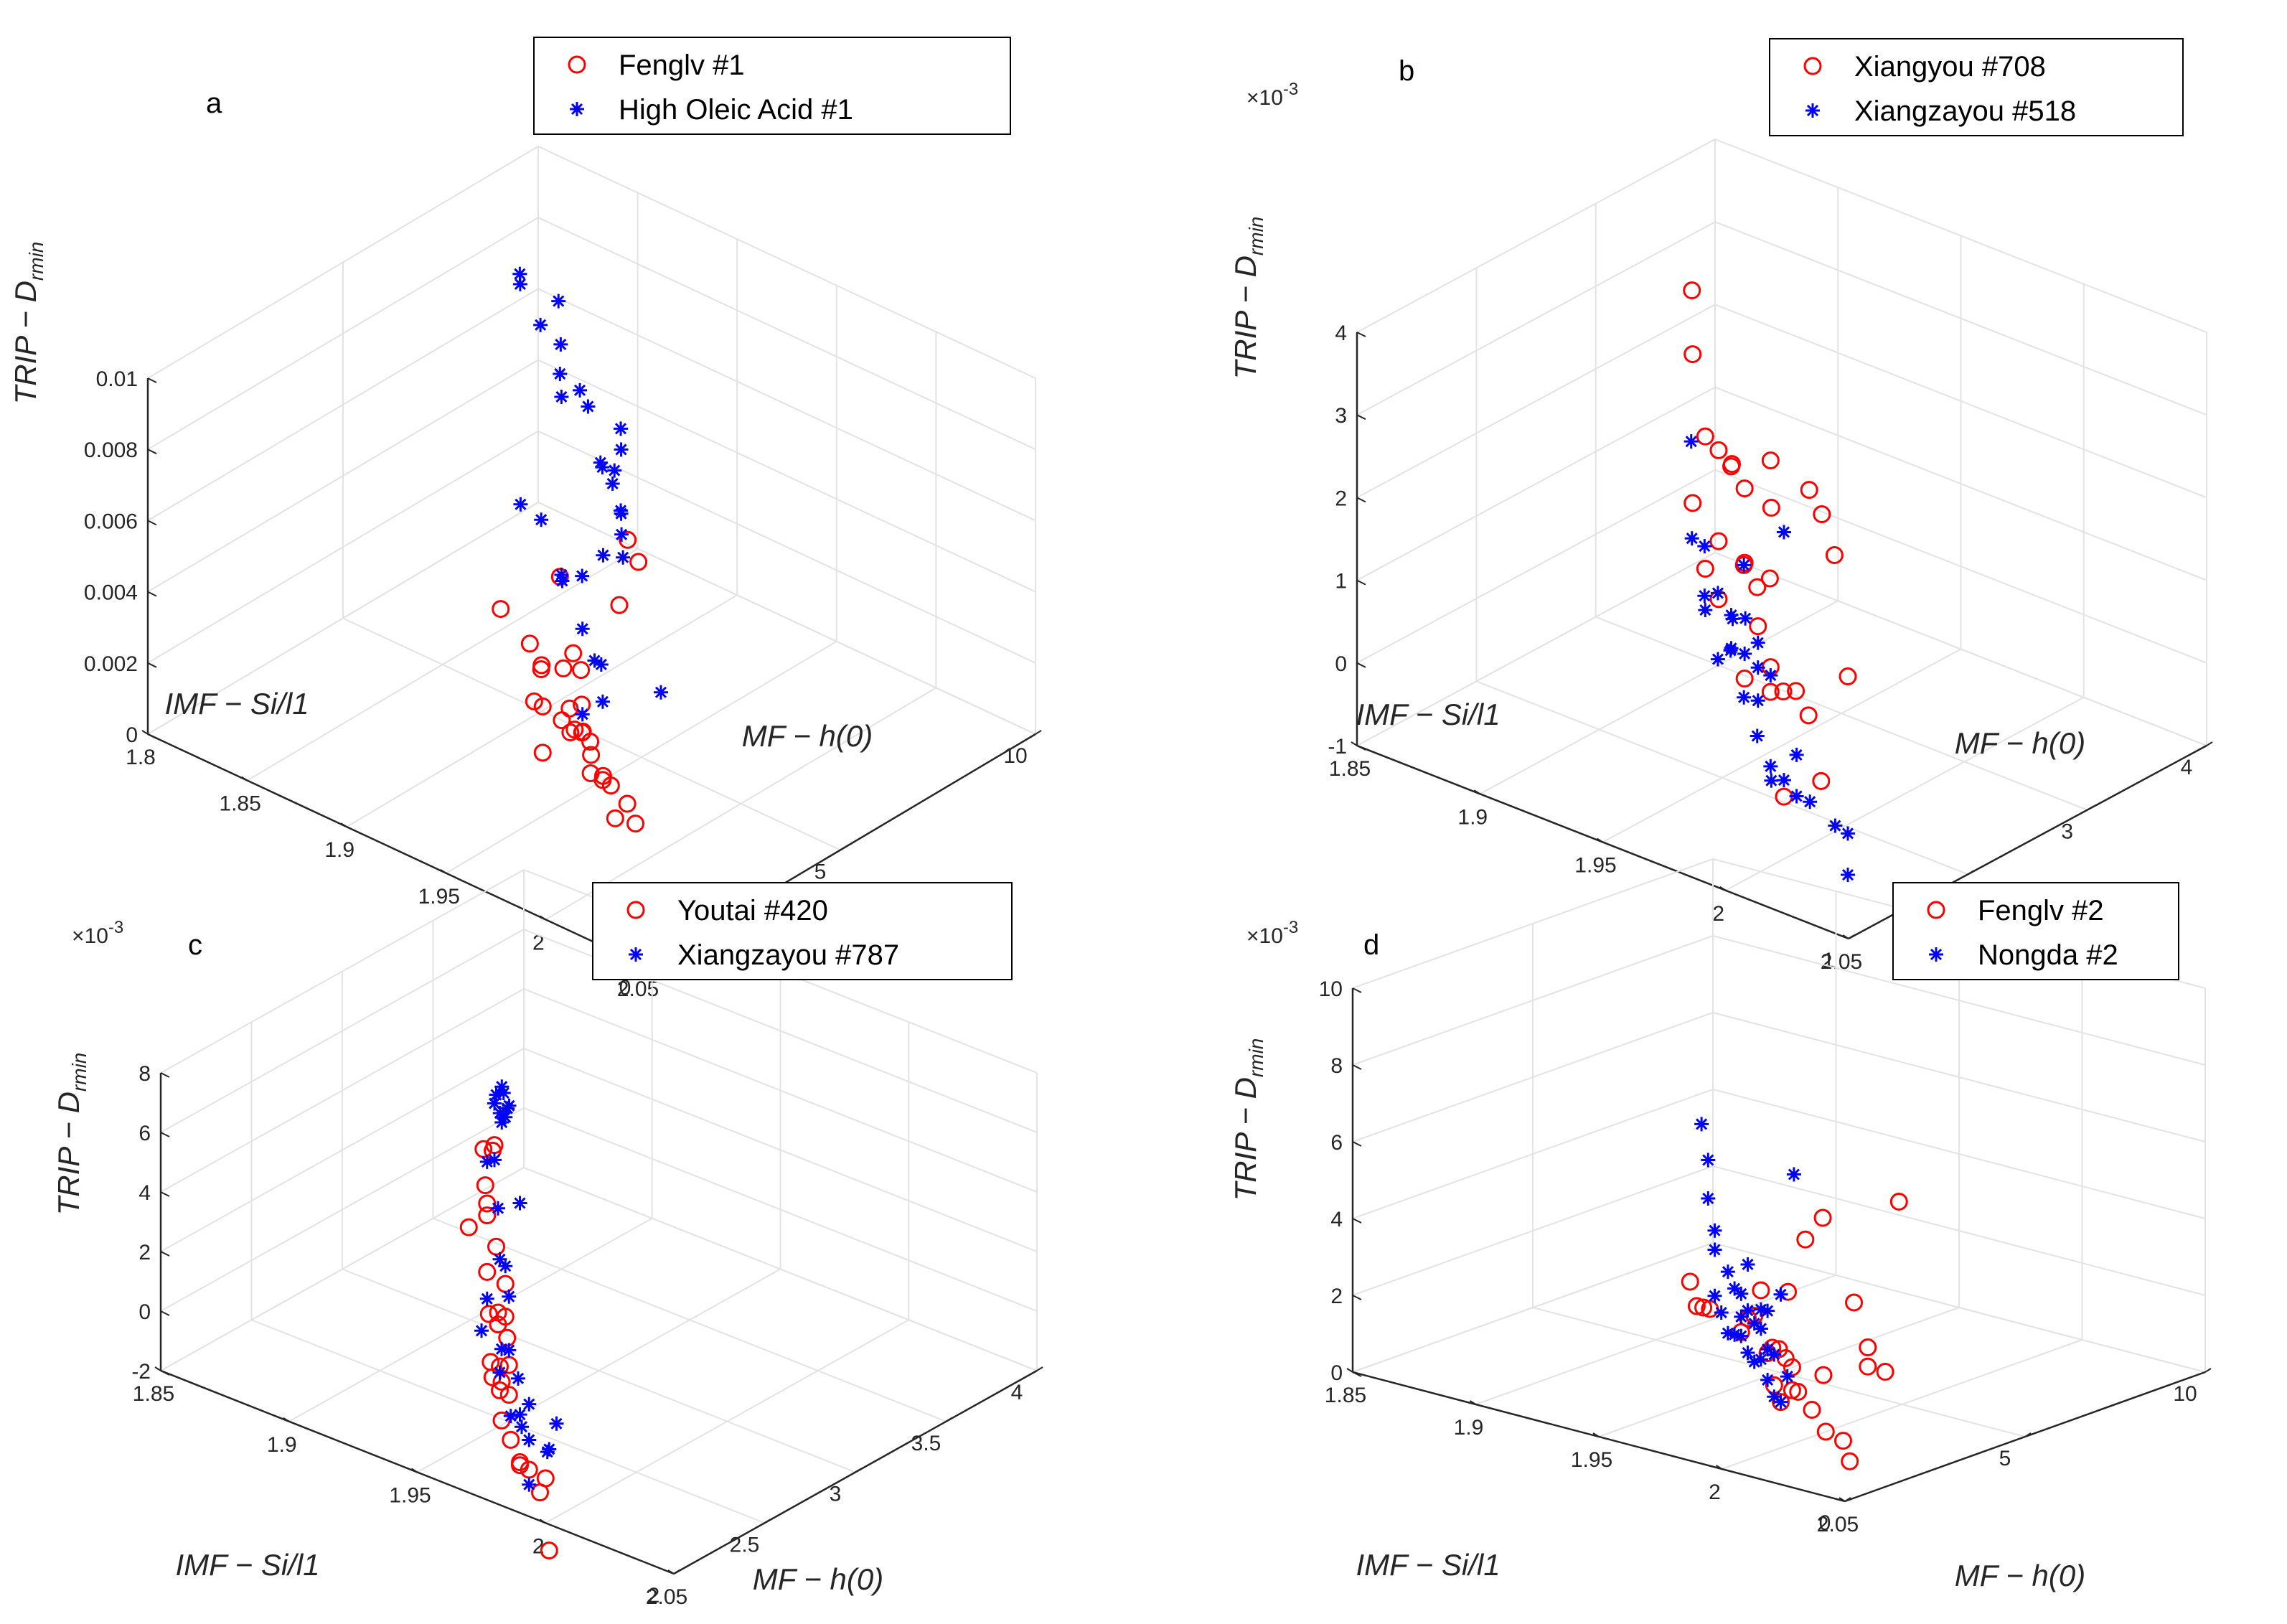 This screenshot has width=2287, height=1624. What do you see at coordinates (26, 342) in the screenshot?
I see `z-axis-label-main: TRIP − D` at bounding box center [26, 342].